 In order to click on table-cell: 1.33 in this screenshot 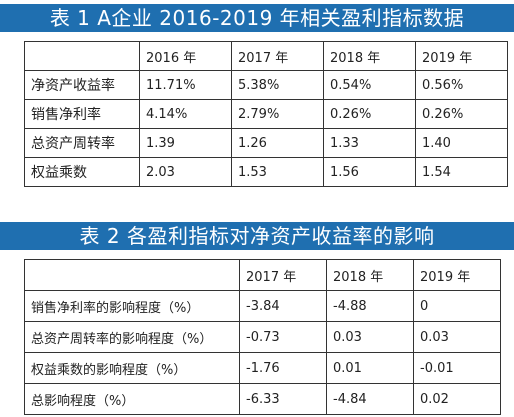, I will do `click(369, 143)`.